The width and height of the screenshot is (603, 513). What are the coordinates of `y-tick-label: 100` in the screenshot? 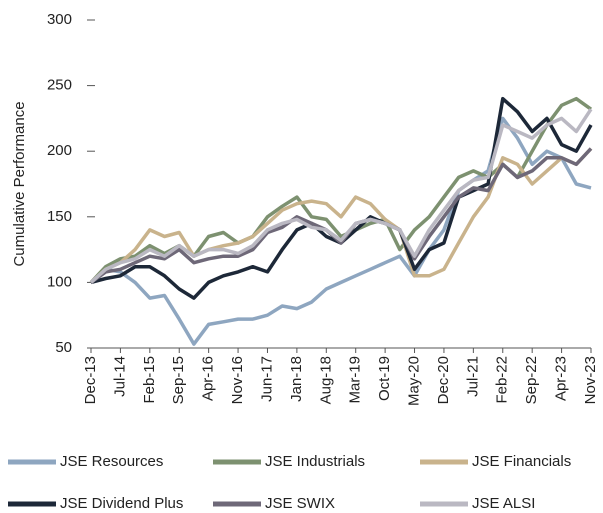 It's located at (59, 281).